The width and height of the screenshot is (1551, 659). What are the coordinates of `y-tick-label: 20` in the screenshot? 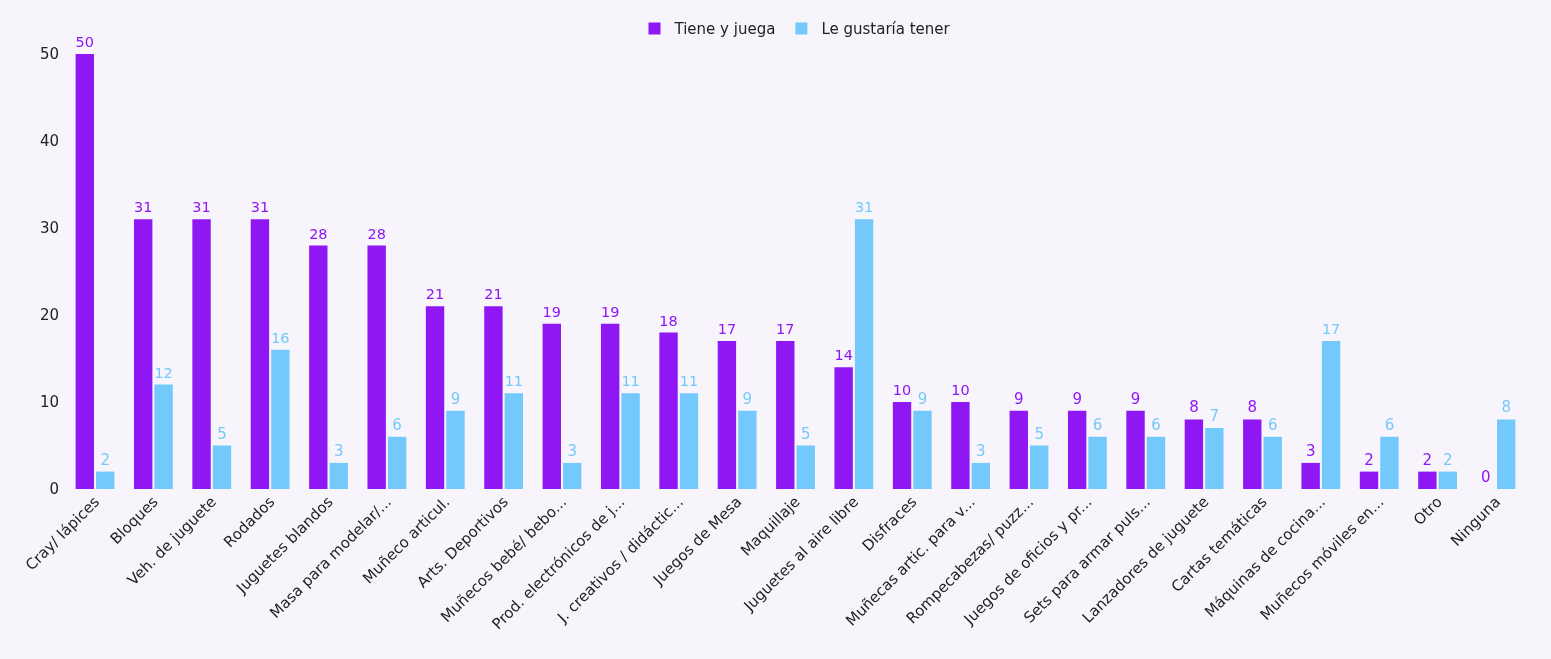 It's located at (49, 315).